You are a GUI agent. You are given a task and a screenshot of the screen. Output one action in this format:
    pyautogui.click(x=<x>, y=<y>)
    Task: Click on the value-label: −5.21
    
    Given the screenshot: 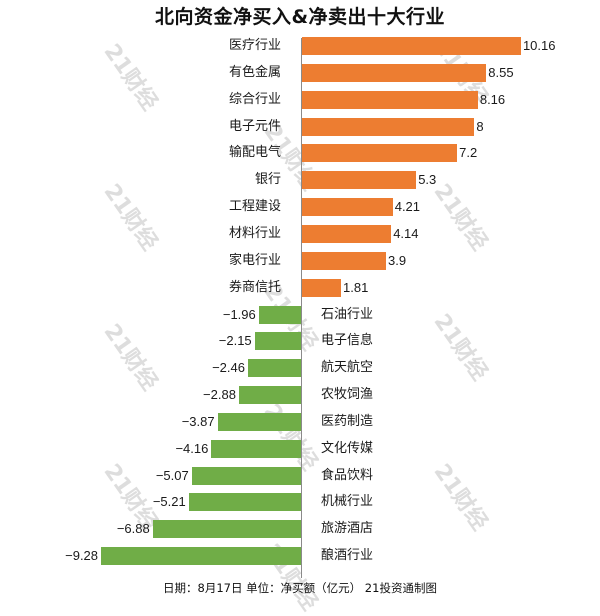 What is the action you would take?
    pyautogui.click(x=169, y=502)
    